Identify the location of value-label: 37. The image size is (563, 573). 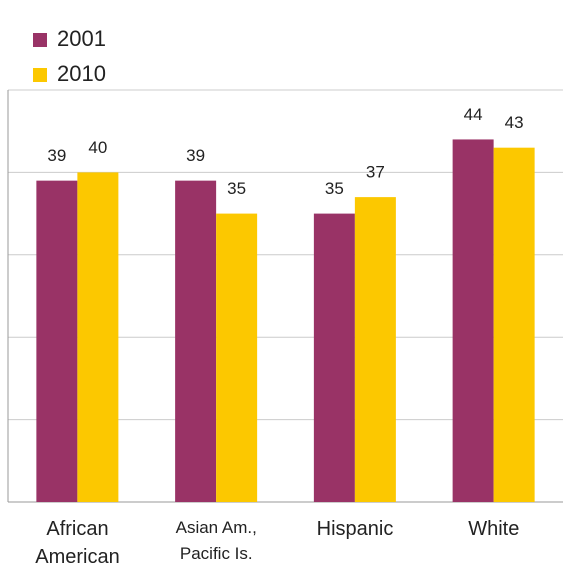
(375, 172).